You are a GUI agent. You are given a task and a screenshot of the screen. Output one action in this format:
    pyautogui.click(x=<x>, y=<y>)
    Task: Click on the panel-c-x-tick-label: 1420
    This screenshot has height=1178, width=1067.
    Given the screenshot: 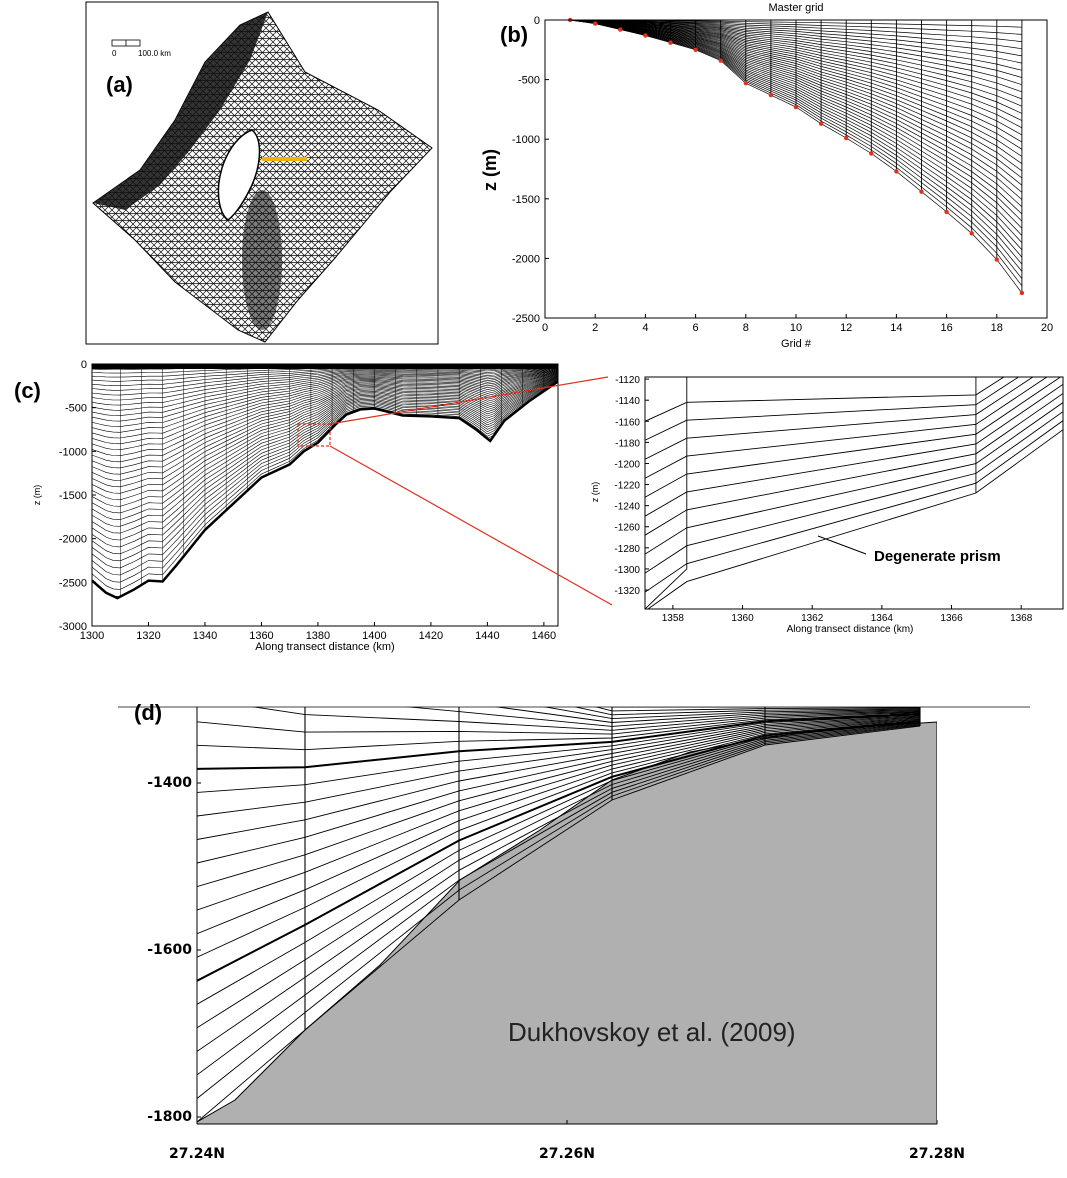 What is the action you would take?
    pyautogui.click(x=431, y=636)
    